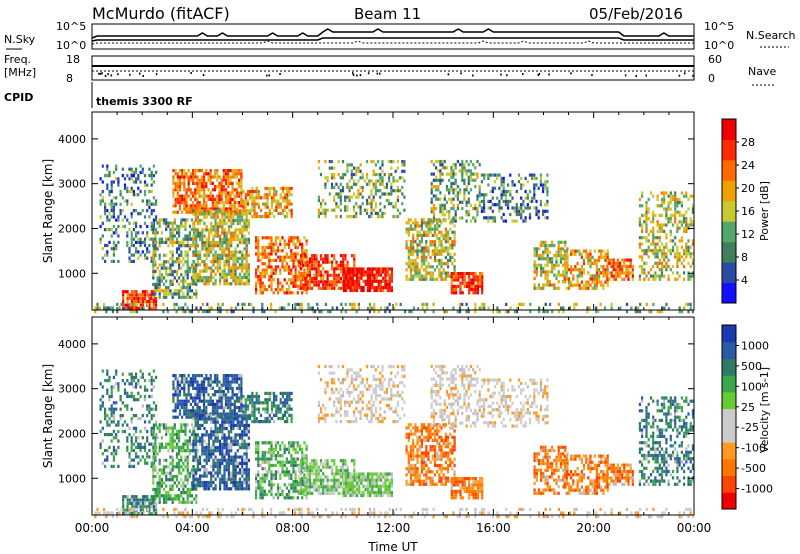 The image size is (800, 554). I want to click on nave-dot, so click(105, 75).